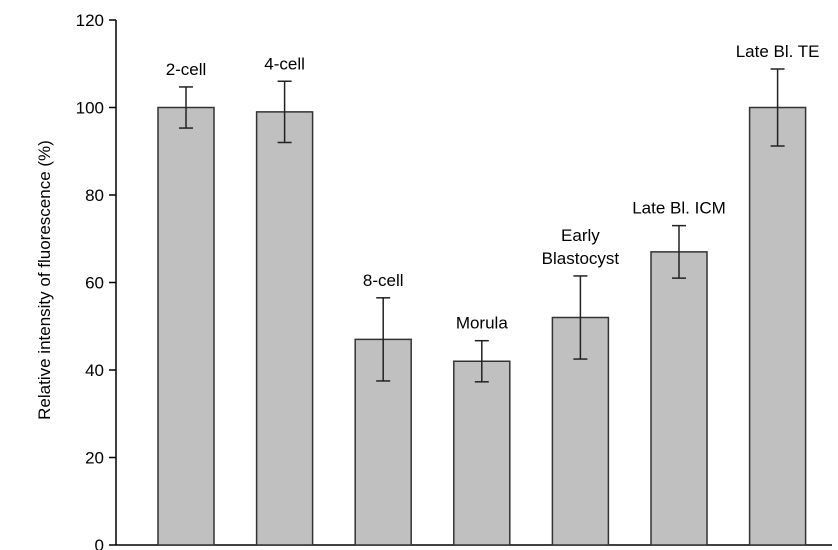  Describe the element at coordinates (94, 195) in the screenshot. I see `y-tick-label: 80` at that location.